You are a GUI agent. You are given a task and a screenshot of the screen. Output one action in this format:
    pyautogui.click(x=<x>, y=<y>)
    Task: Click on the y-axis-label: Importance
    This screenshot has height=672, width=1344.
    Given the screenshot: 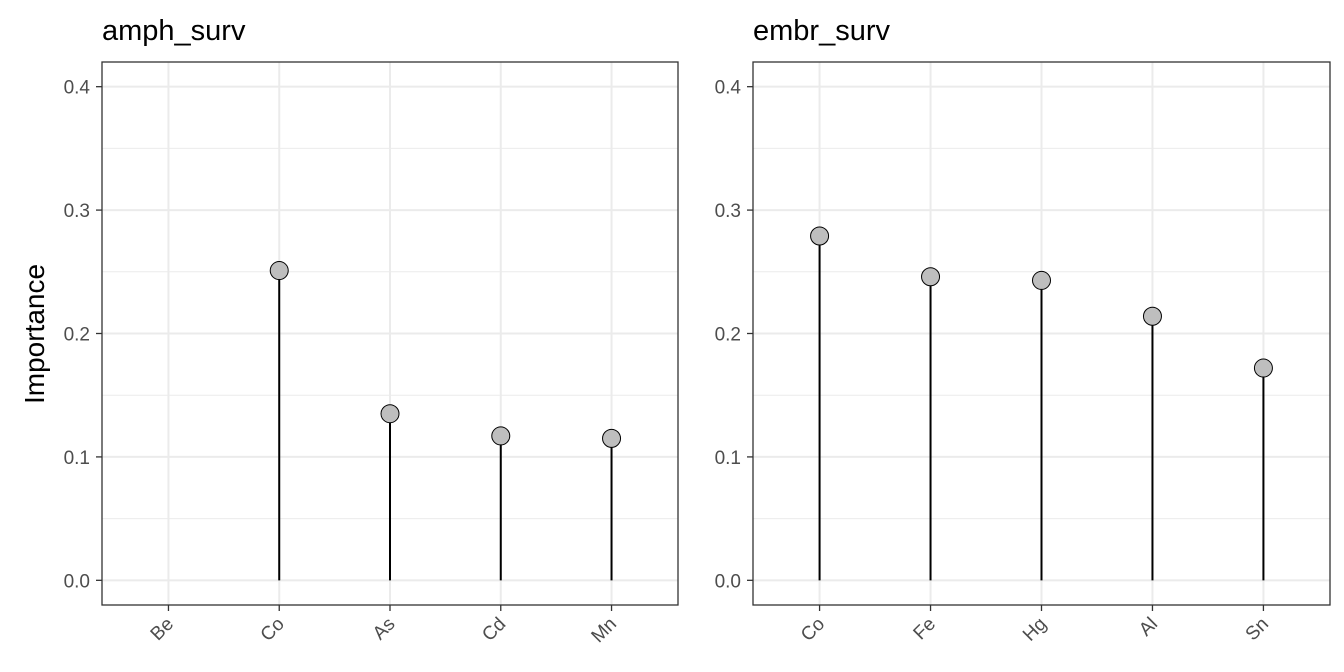 What is the action you would take?
    pyautogui.click(x=34, y=334)
    